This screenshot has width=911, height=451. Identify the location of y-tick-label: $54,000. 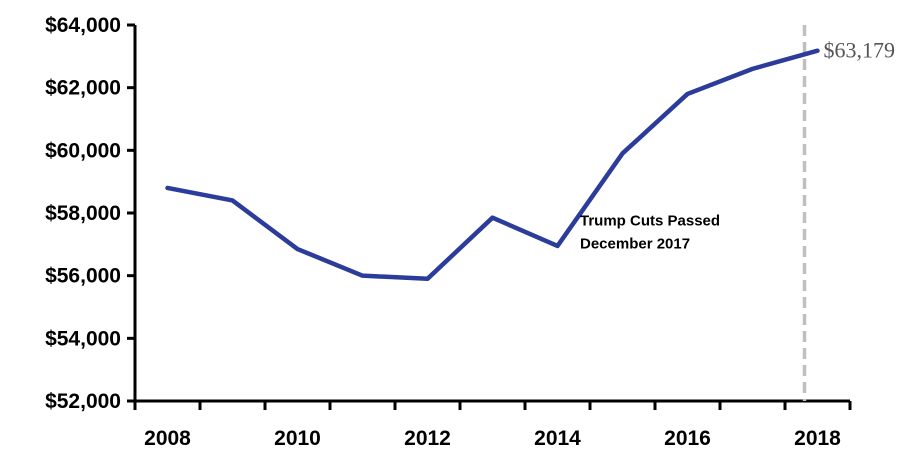
(83, 338).